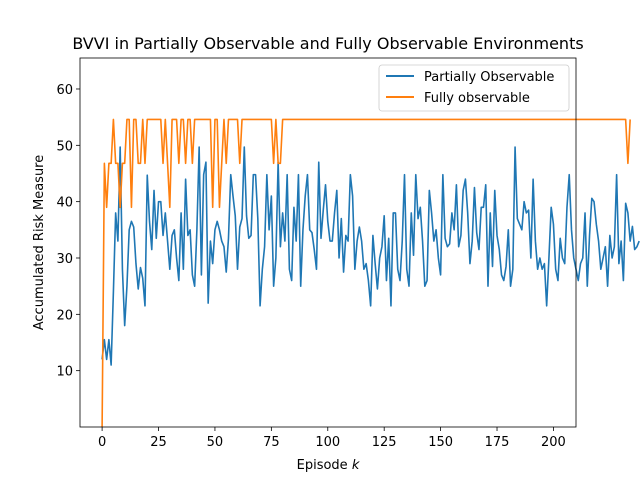 Image resolution: width=640 pixels, height=480 pixels. What do you see at coordinates (271, 442) in the screenshot?
I see `x-tick-label: 75` at bounding box center [271, 442].